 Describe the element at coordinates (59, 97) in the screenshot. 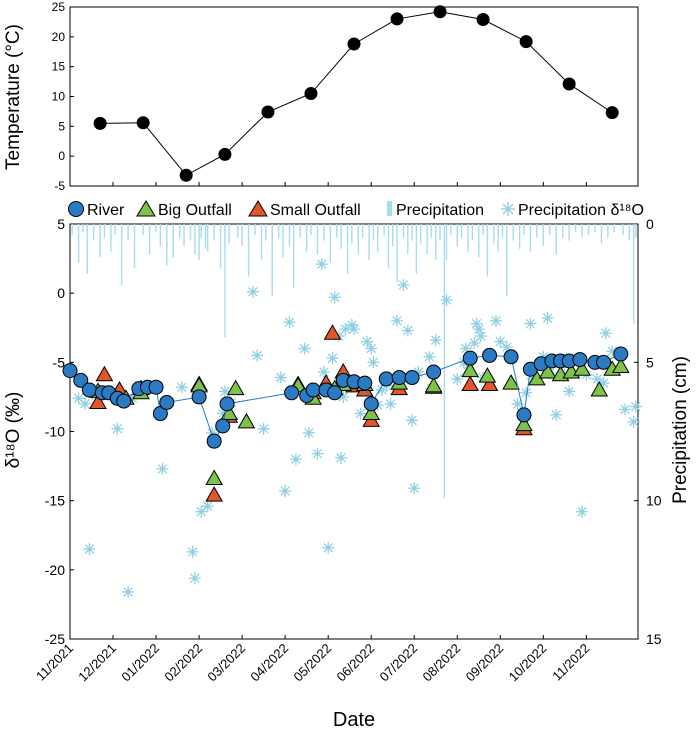

I see `temperature-y-tick-label: 10` at that location.